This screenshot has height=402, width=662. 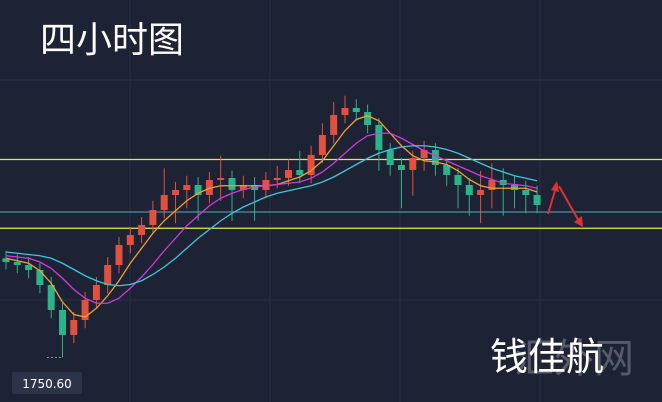 I want to click on forecast-arrow-down, so click(x=569, y=204).